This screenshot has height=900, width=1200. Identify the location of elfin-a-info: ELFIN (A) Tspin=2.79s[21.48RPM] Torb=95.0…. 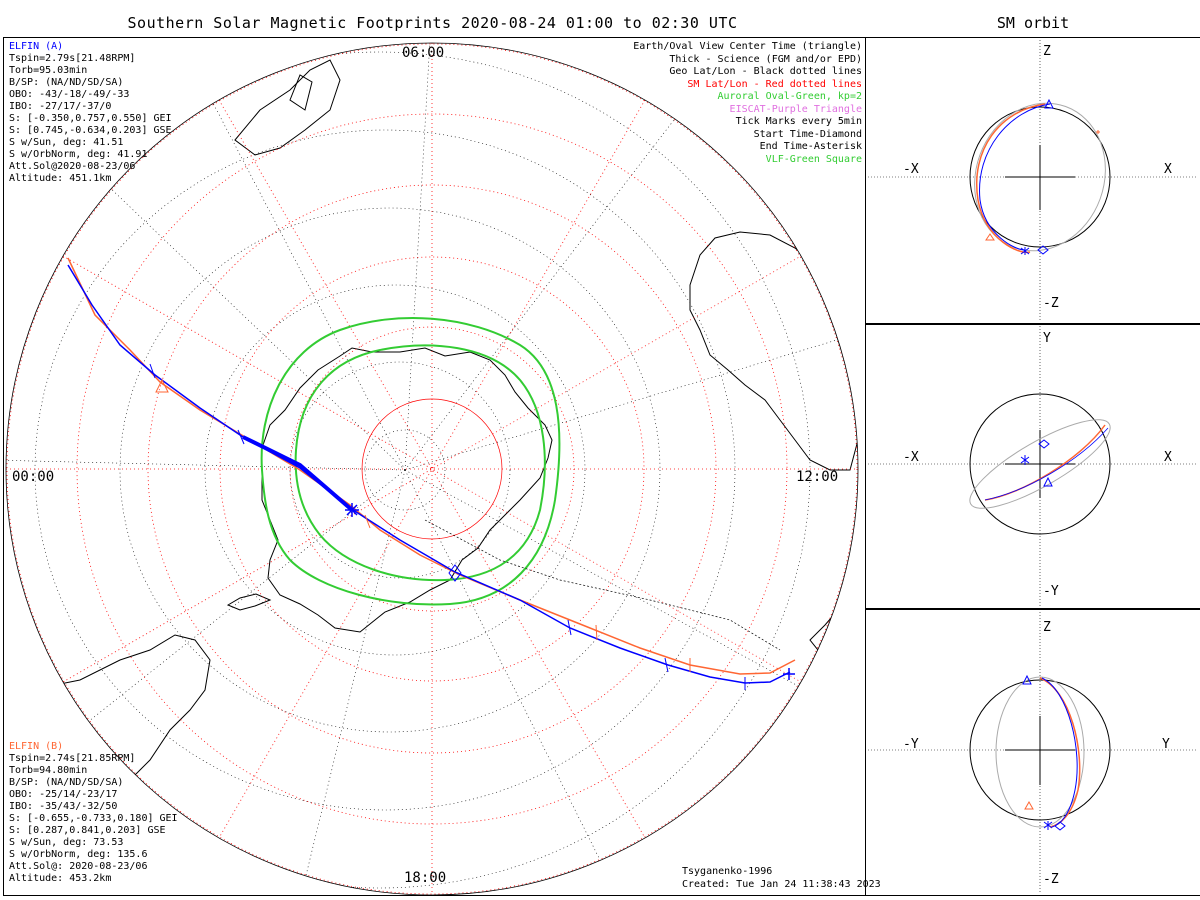
(90, 113).